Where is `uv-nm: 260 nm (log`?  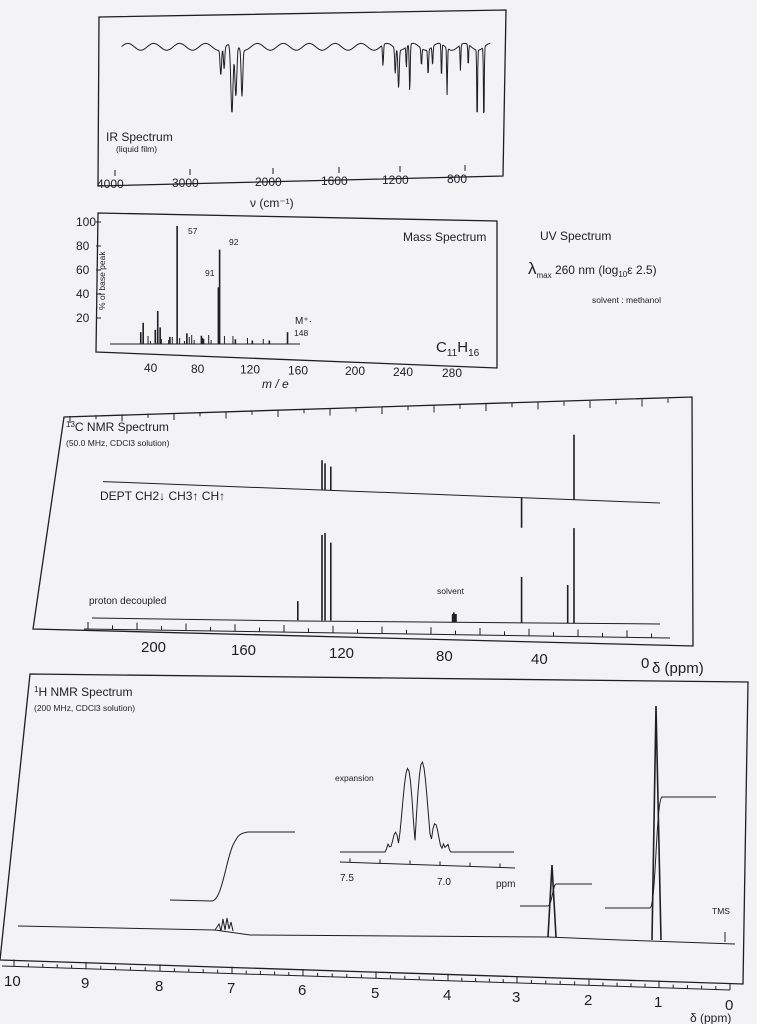
uv-nm: 260 nm (log is located at coordinates (585, 270).